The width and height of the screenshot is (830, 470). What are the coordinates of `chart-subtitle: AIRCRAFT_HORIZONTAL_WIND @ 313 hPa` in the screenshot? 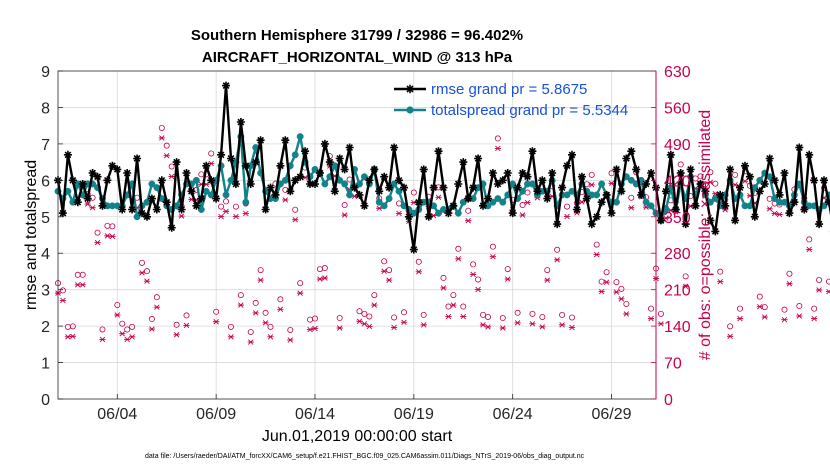 It's located at (357, 57).